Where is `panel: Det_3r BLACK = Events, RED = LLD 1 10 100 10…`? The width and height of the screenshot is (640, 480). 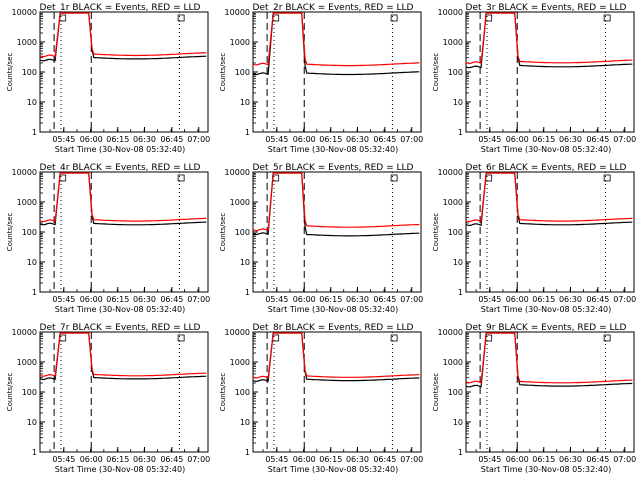 panel: Det_3r BLACK = Events, RED = LLD 1 10 100 10… is located at coordinates (534, 78).